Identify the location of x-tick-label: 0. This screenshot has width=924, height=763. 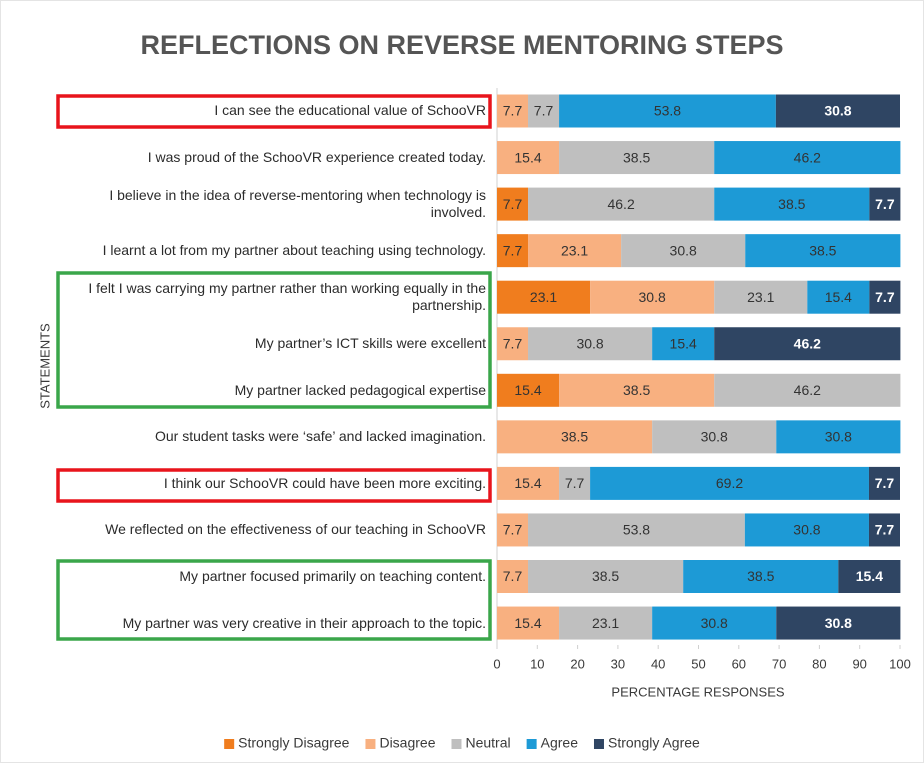
(496, 663).